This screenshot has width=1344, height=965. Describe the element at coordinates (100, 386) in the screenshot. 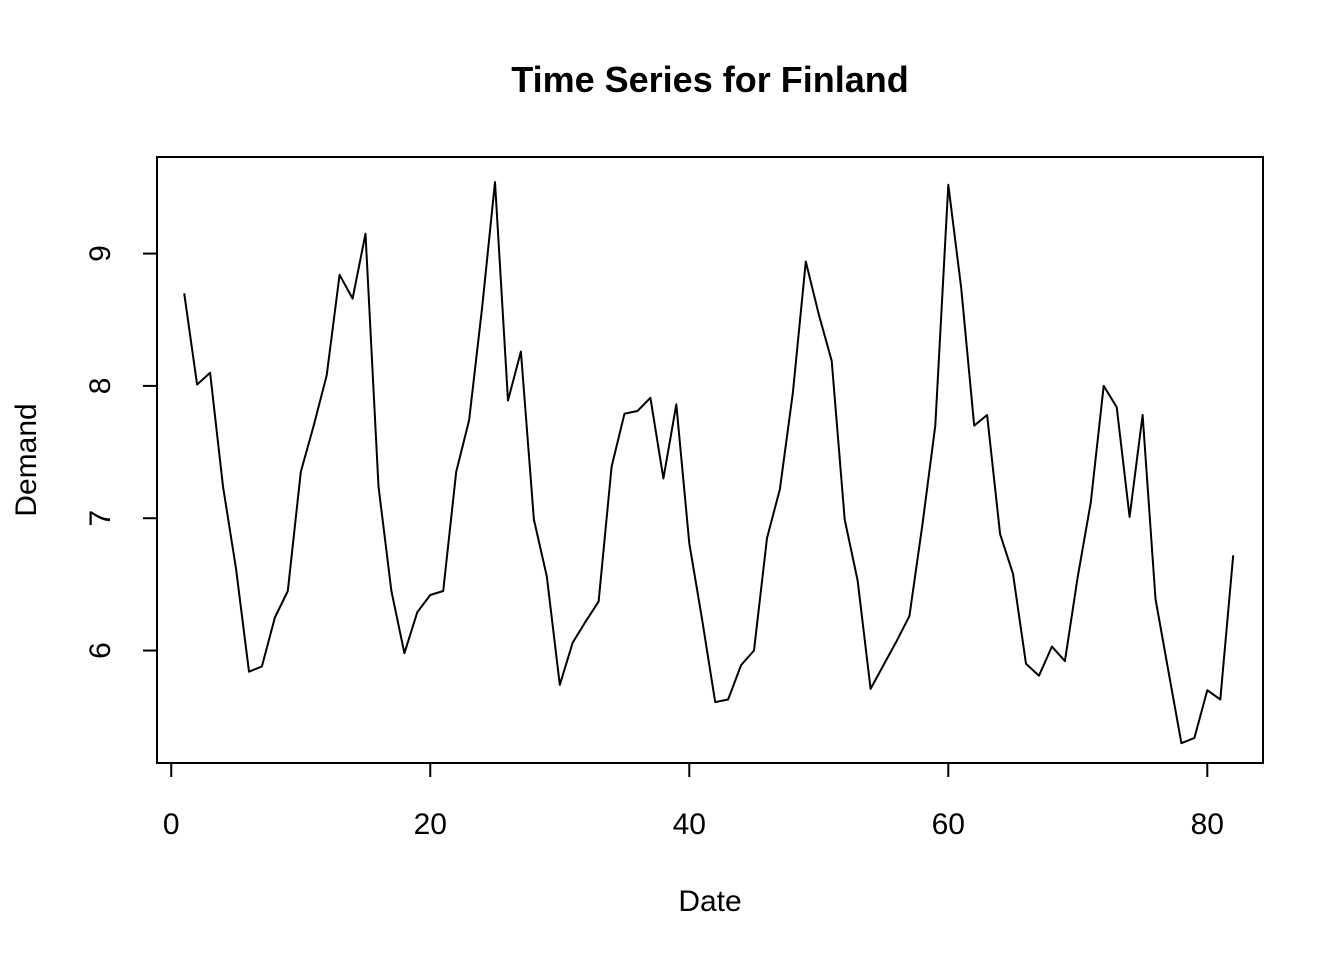

I see `y-tick-label: 8` at that location.